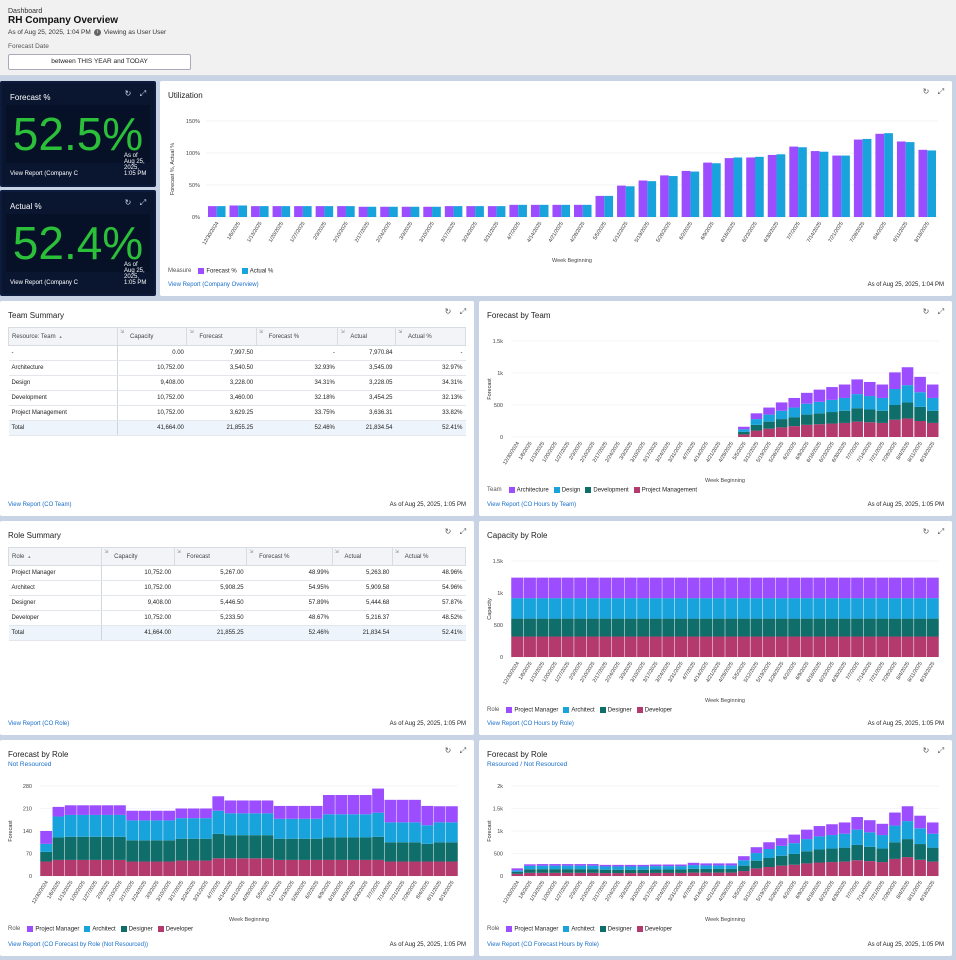 The image size is (956, 960). What do you see at coordinates (237, 353) in the screenshot?
I see `table-row: -0.00 7,997.50-7,970.84-` at bounding box center [237, 353].